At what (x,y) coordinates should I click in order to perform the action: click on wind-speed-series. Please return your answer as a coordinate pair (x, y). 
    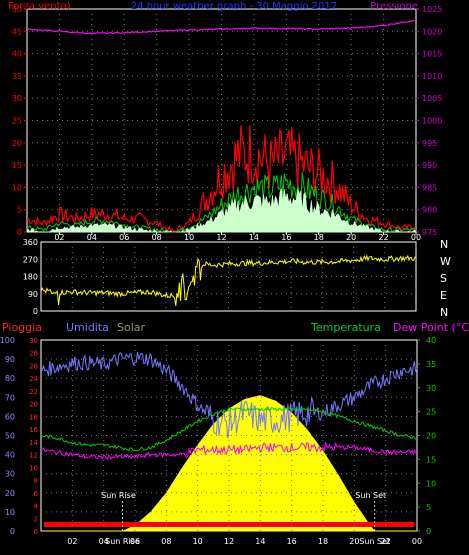
    Looking at the image, I should click on (221, 210).